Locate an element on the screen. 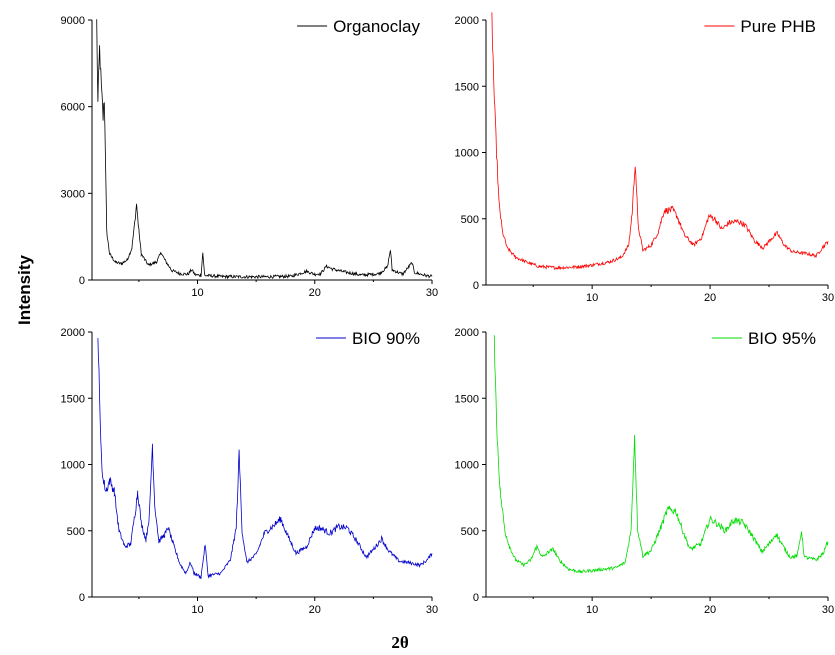  legend-label: BIO 90% is located at coordinates (386, 338).